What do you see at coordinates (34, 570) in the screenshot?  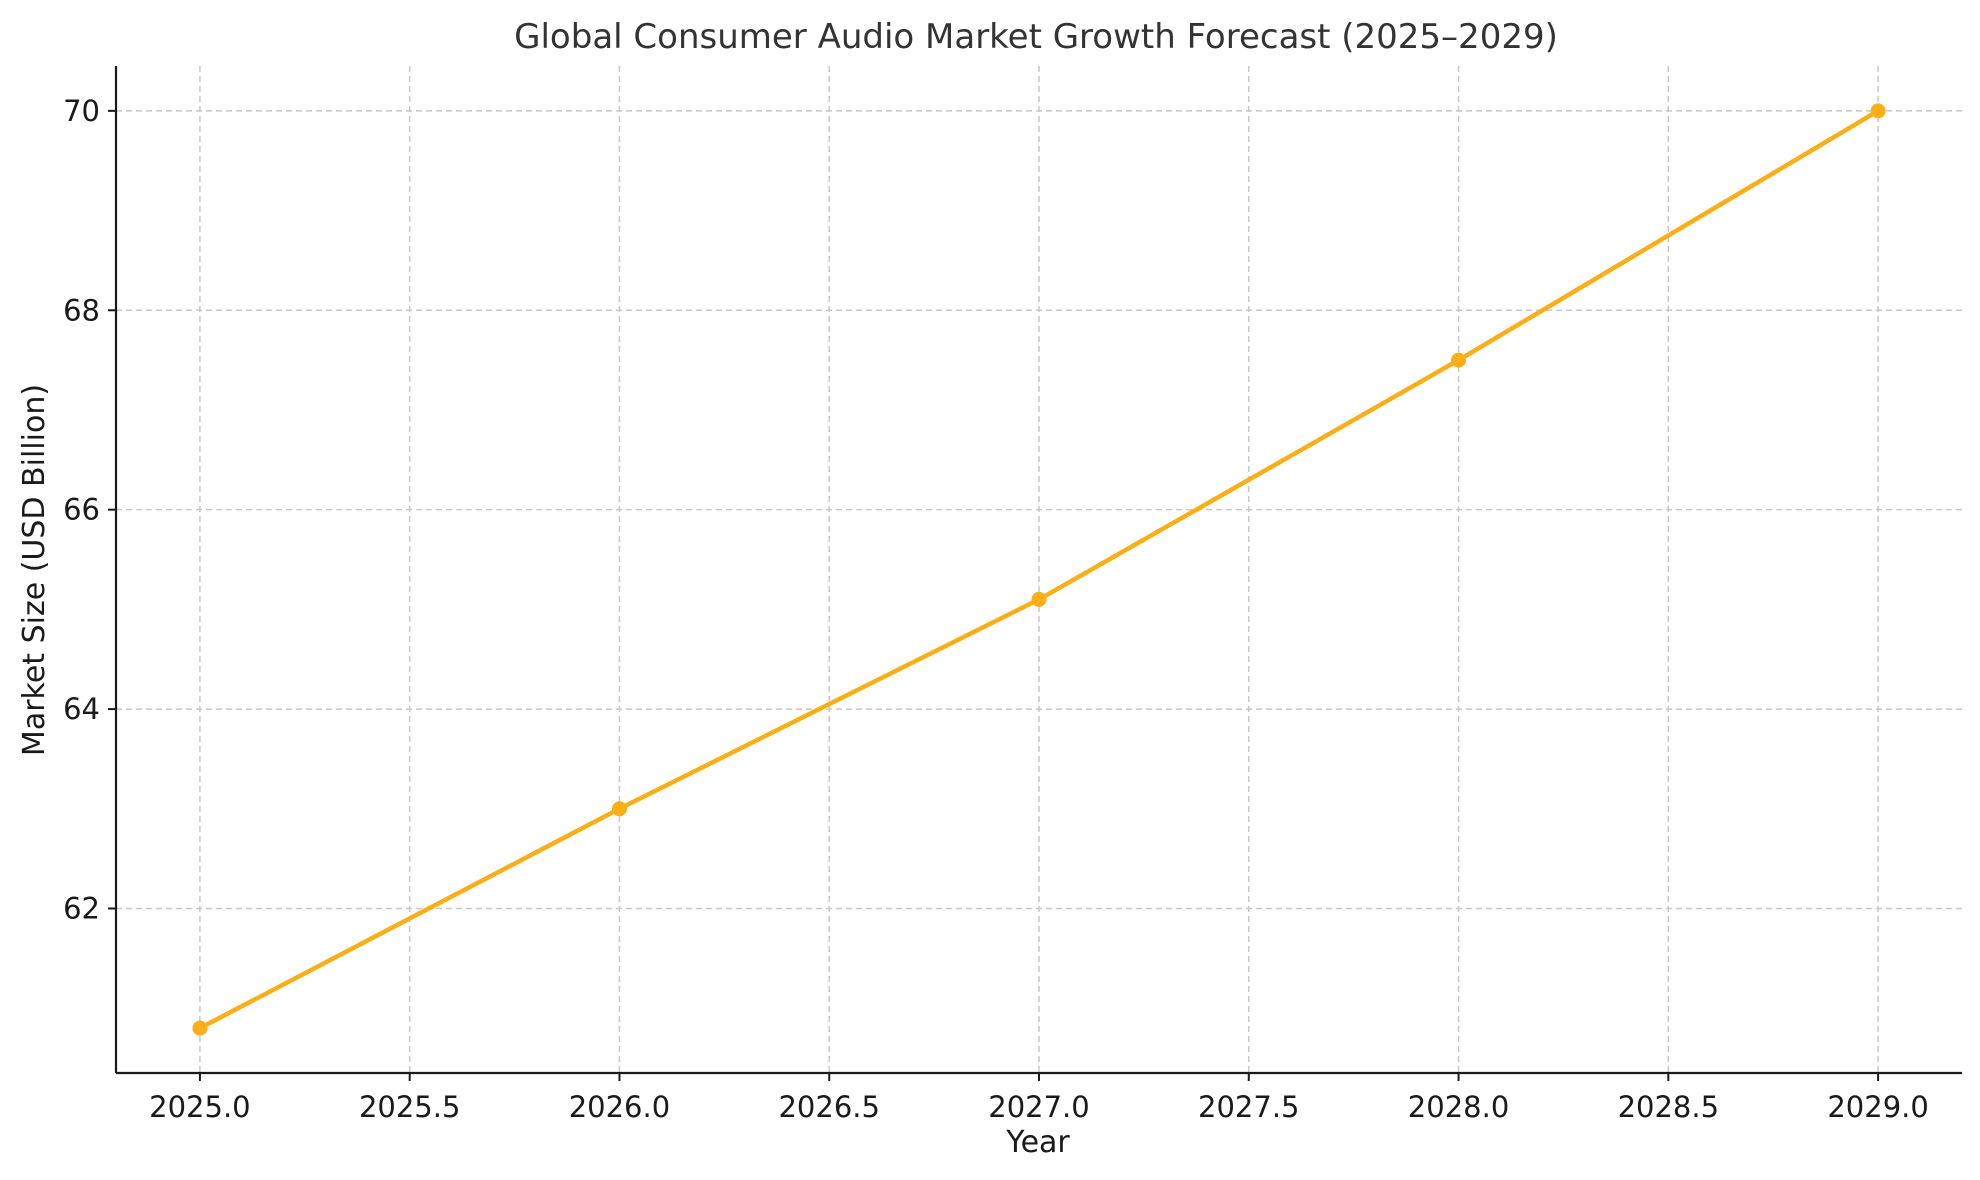 I see `y-axis-label: Market Size (USD Billion)` at bounding box center [34, 570].